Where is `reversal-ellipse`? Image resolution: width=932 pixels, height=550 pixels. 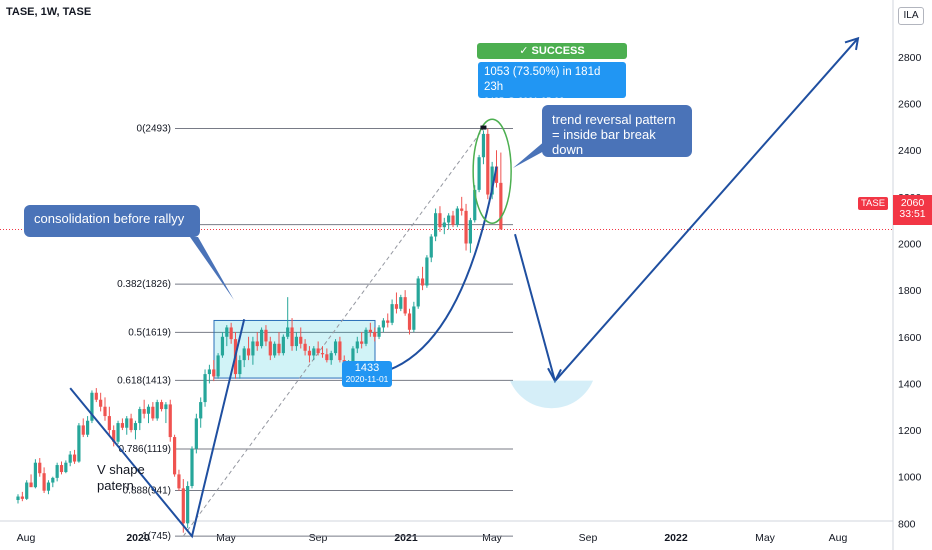
reversal-ellipse is located at coordinates (492, 171).